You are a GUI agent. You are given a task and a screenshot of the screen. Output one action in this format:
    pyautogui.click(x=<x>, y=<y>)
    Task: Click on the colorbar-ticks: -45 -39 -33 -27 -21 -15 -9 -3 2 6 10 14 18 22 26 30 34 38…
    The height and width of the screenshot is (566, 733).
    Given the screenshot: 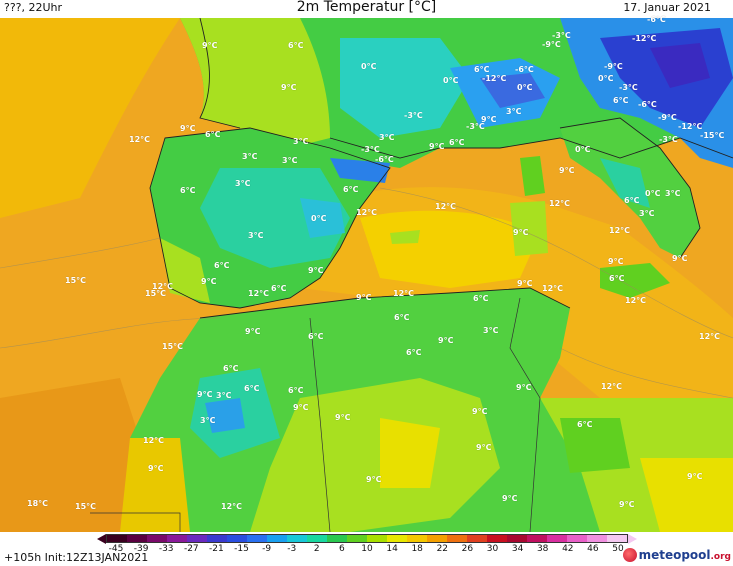 What is the action you would take?
    pyautogui.click(x=367, y=550)
    